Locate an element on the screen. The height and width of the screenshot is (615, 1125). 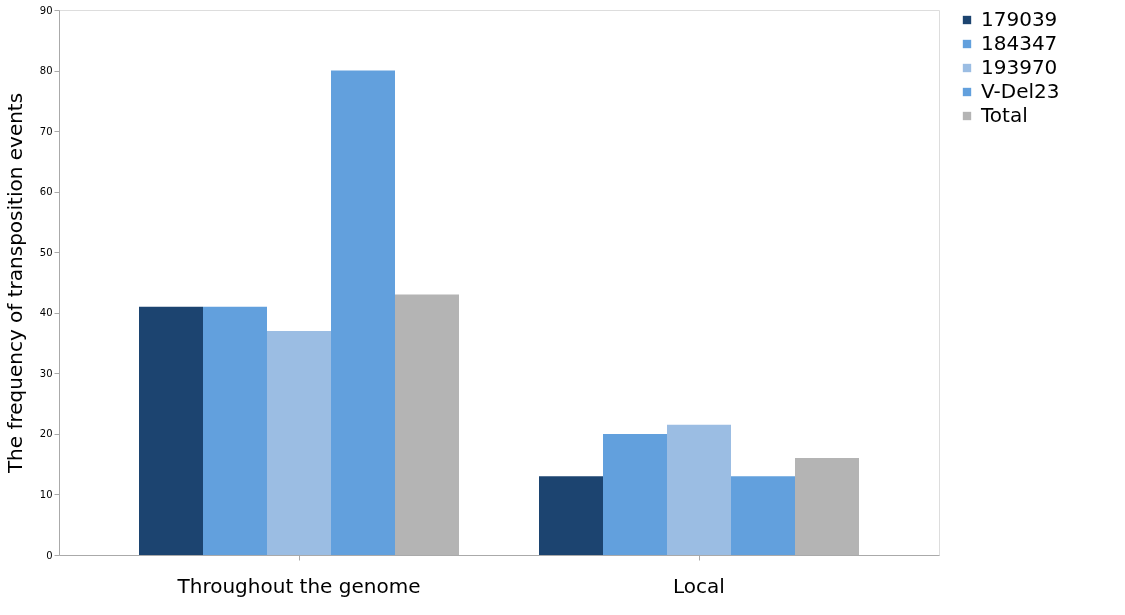
y-tick-label: 20 is located at coordinates (46, 434).